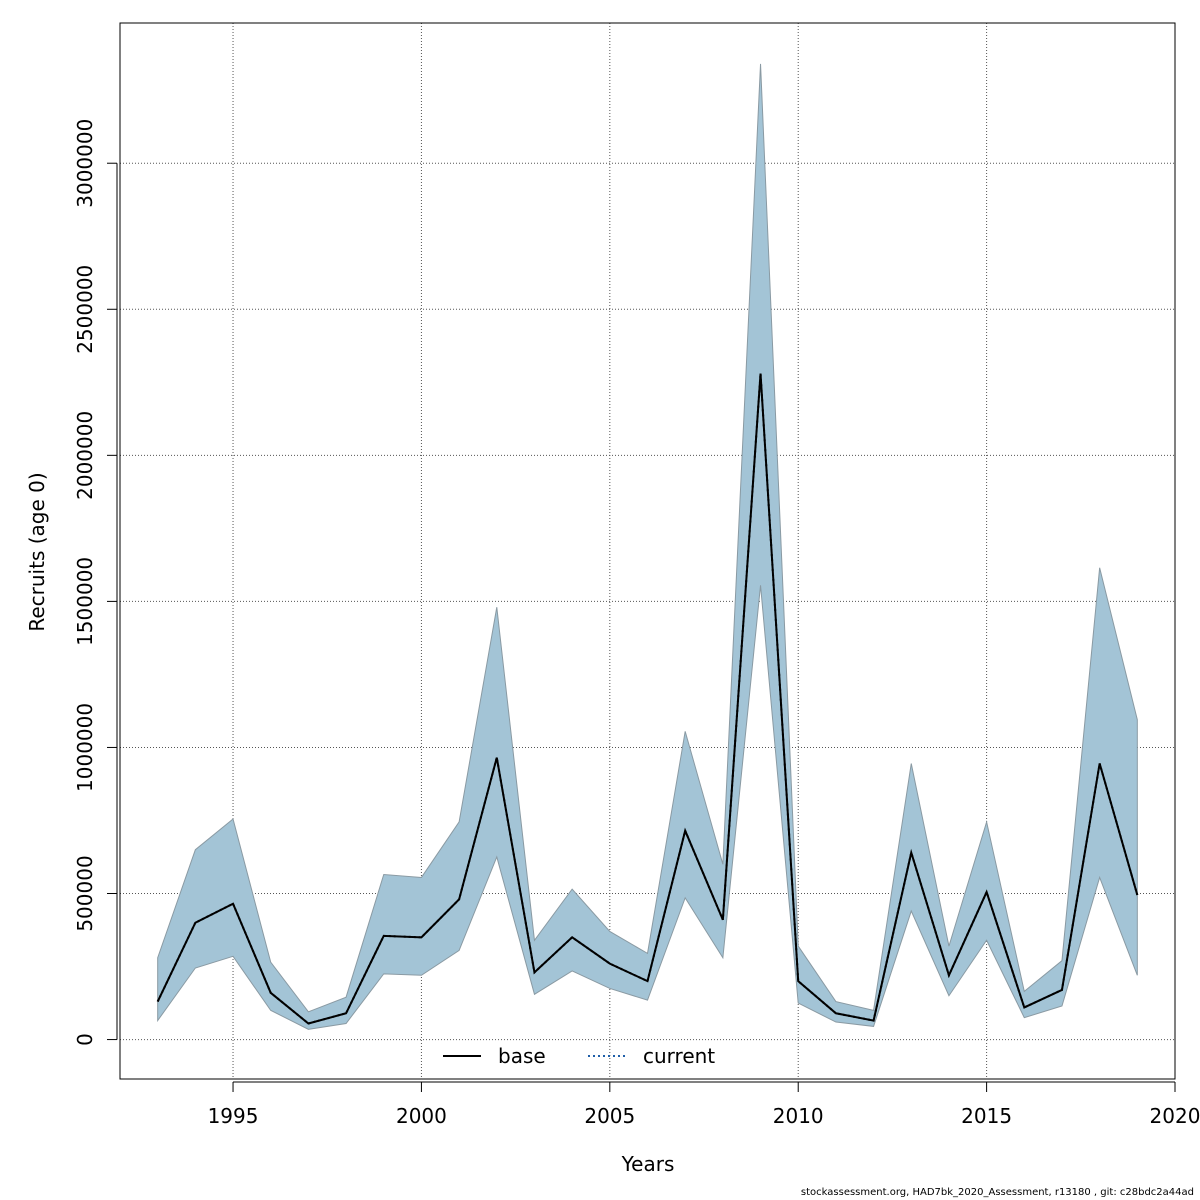  I want to click on x-axis-title: Years, so click(648, 1164).